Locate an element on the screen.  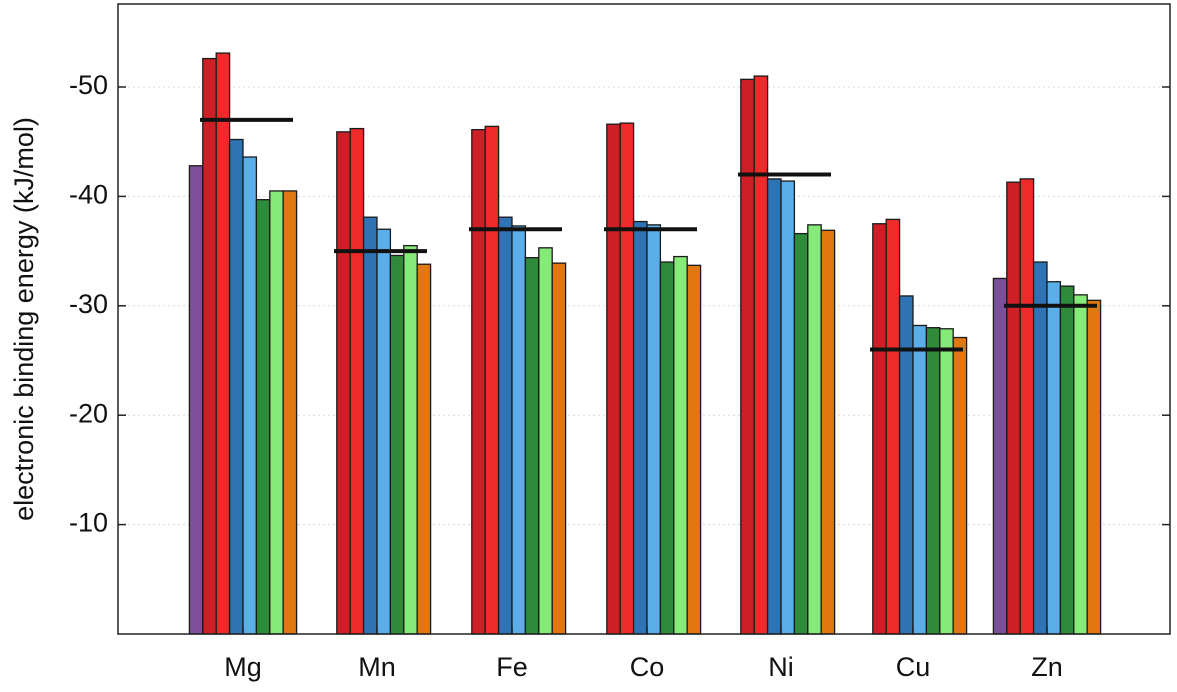
y-tick-label: -50 is located at coordinates (88, 85).